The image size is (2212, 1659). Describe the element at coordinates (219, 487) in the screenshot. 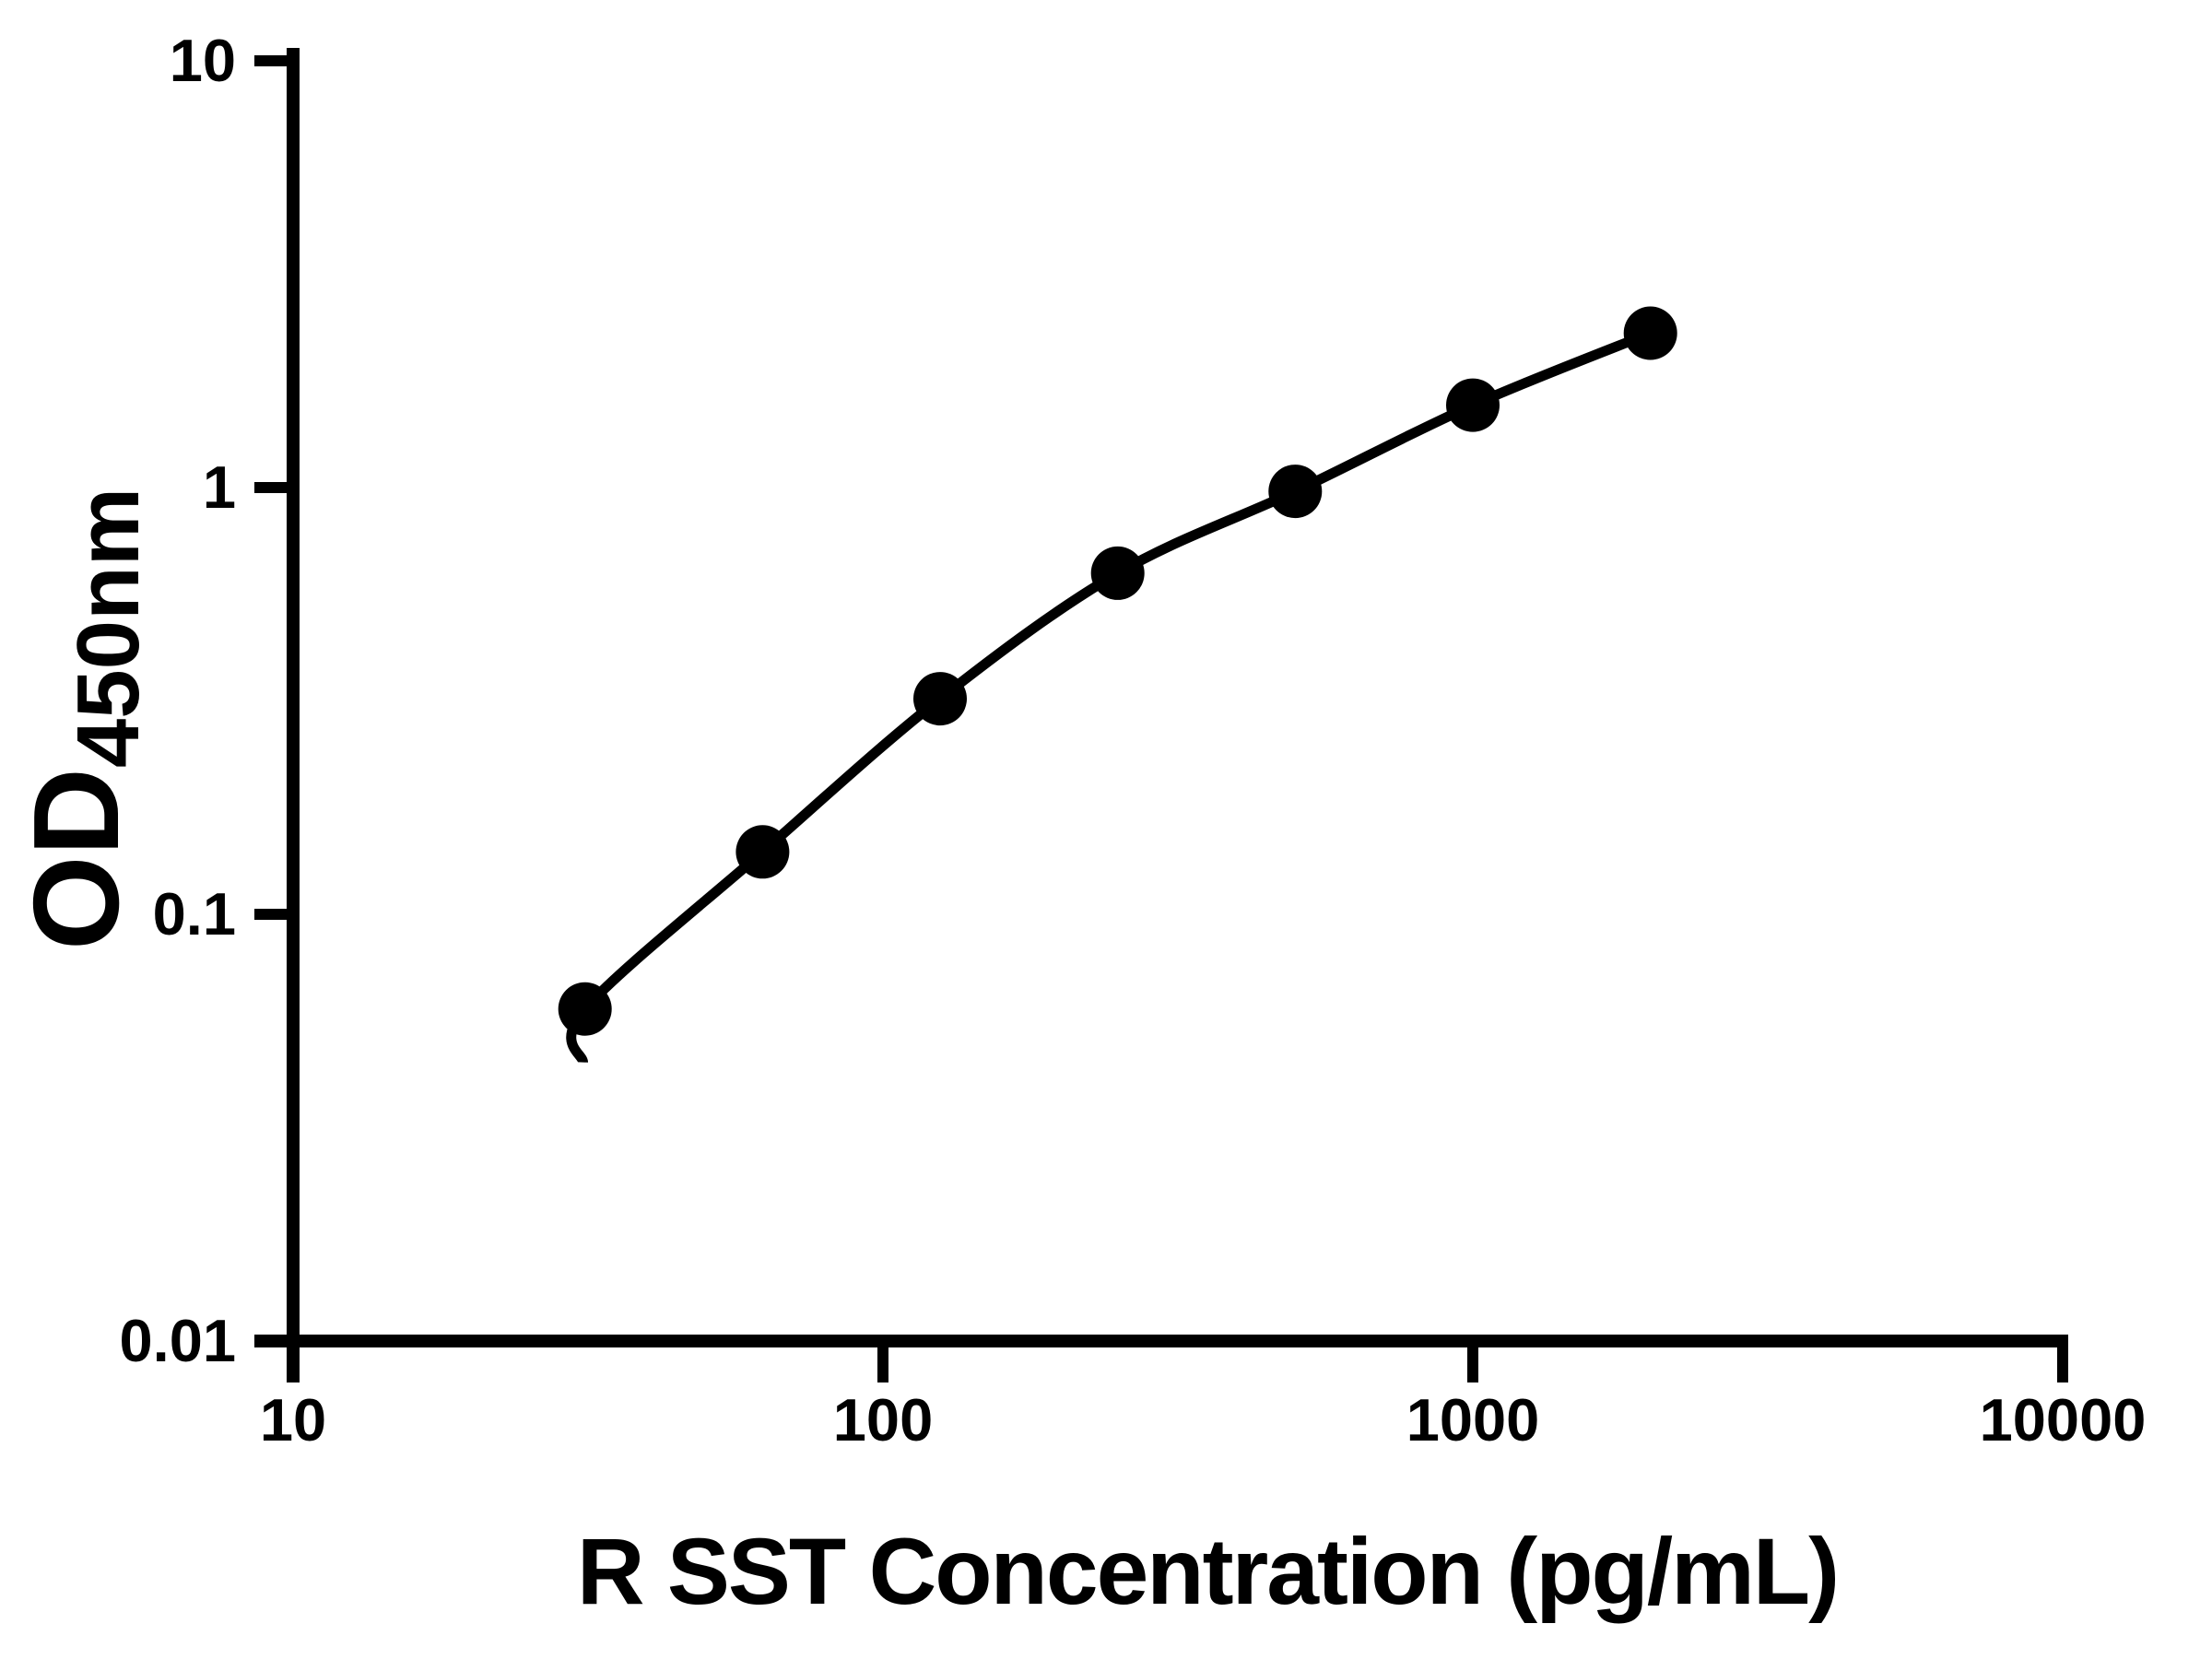

I see `y-tick-label: 1` at that location.